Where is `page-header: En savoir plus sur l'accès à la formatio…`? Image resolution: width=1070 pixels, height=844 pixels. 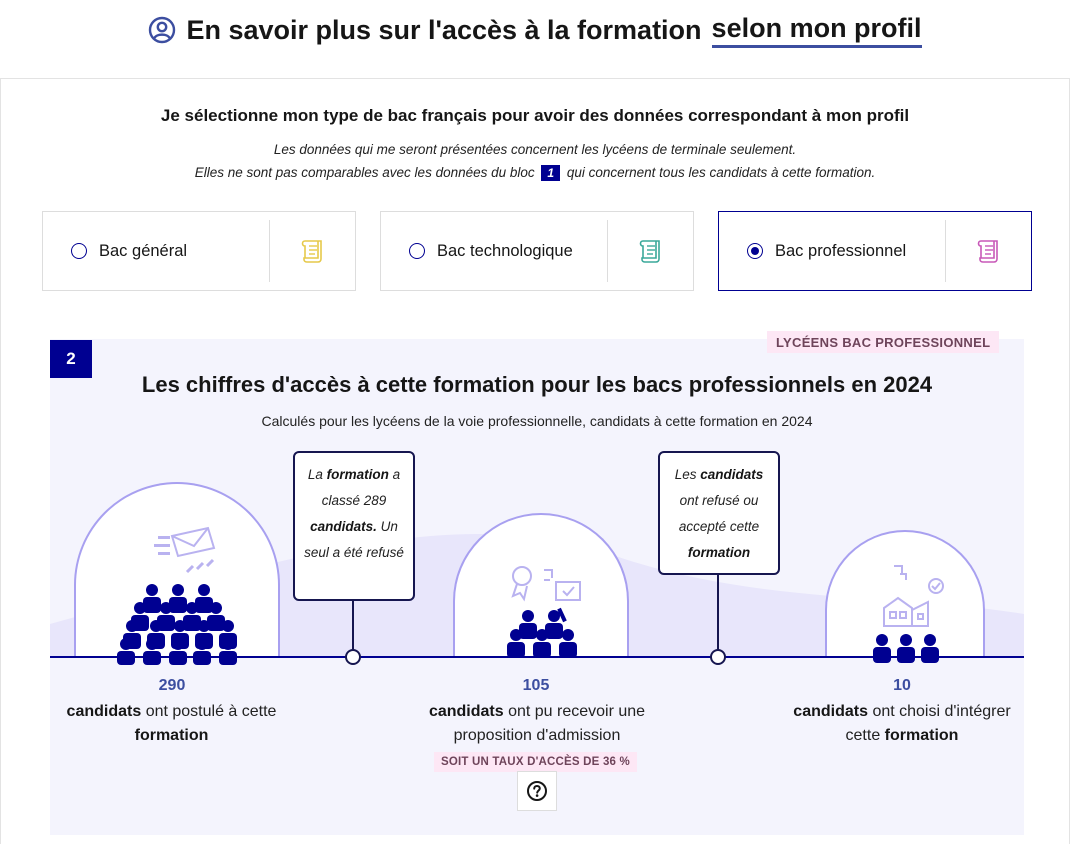 page-header: En savoir plus sur l'accès à la formatio… is located at coordinates (535, 30).